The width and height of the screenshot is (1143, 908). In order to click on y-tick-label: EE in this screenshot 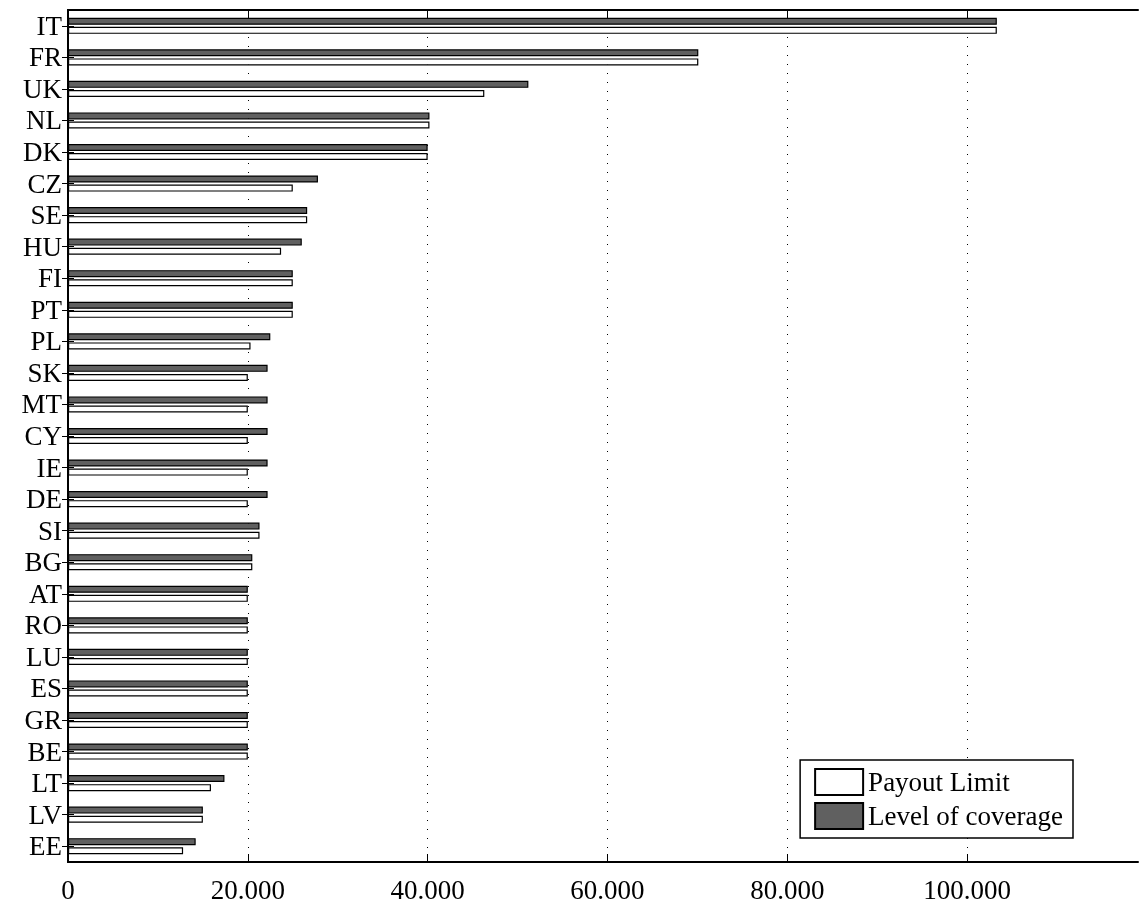, I will do `click(45, 846)`.